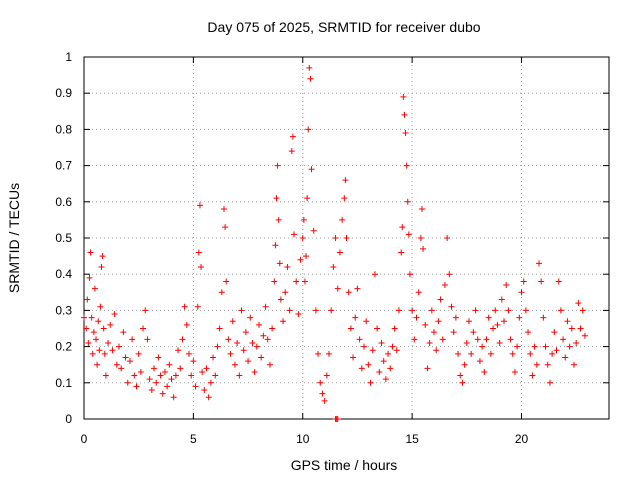 This screenshot has width=640, height=480. What do you see at coordinates (522, 439) in the screenshot?
I see `x-tick-label: 20` at bounding box center [522, 439].